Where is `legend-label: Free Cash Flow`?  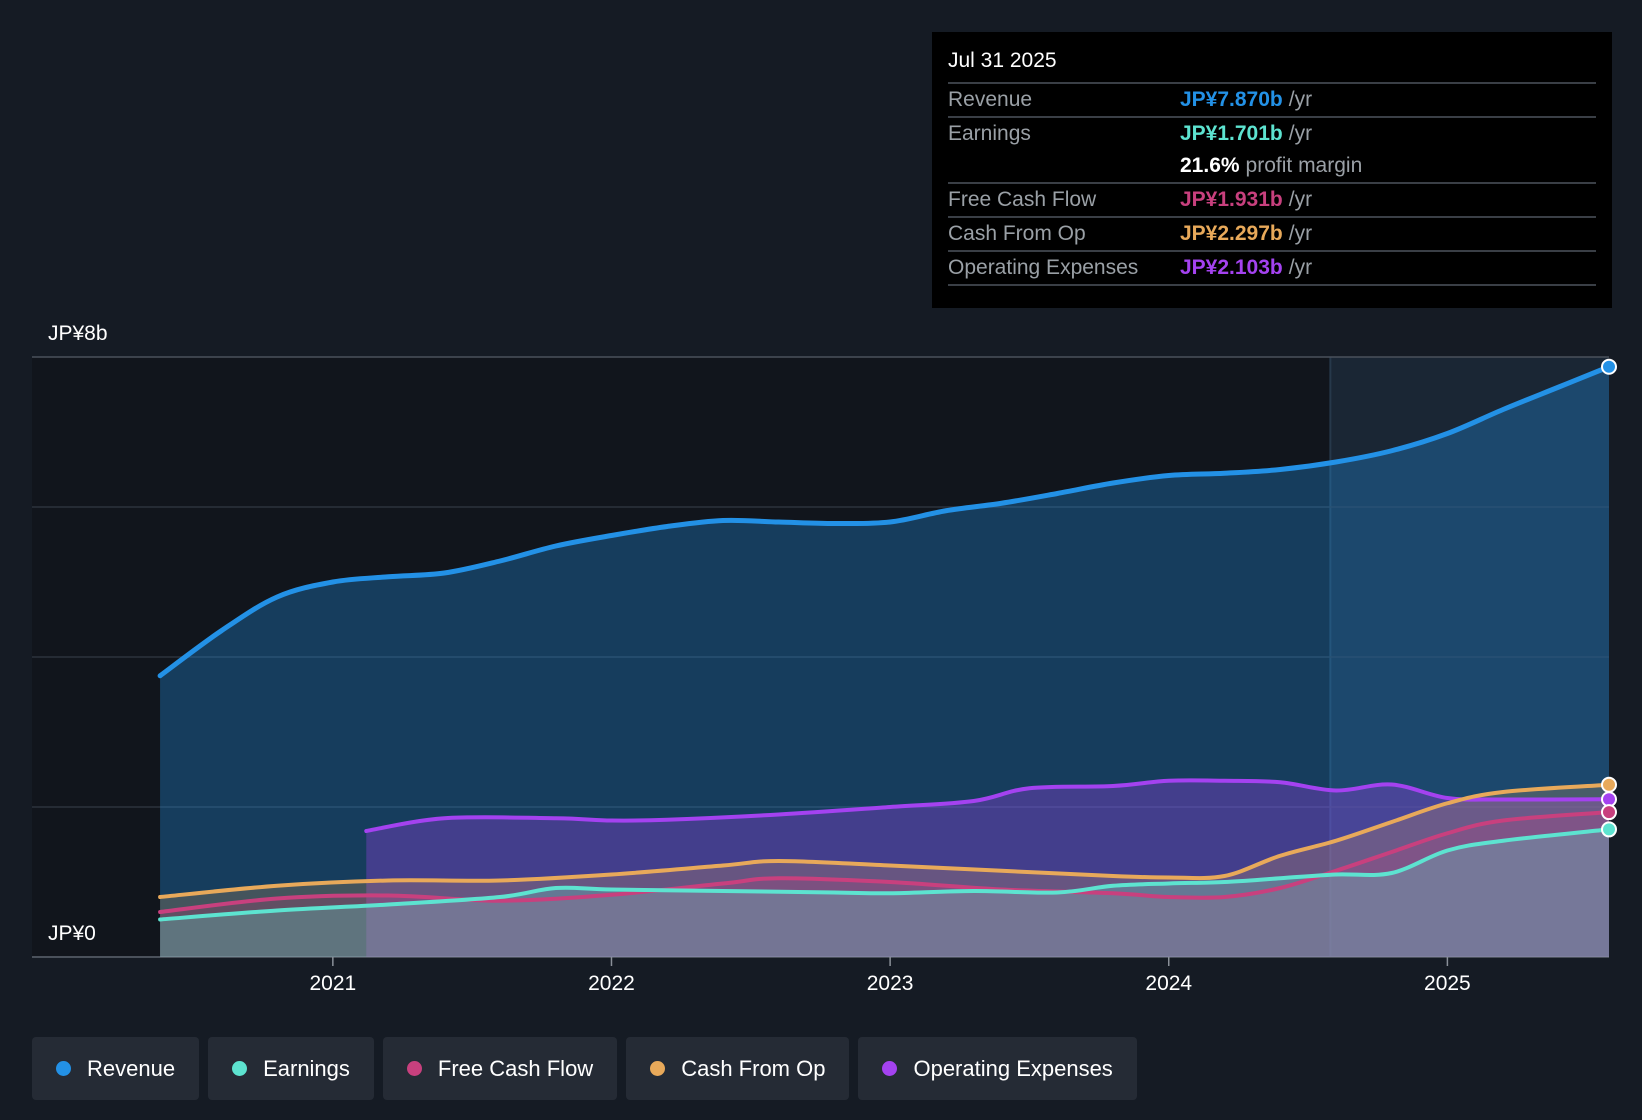
legend-label: Free Cash Flow is located at coordinates (515, 1068).